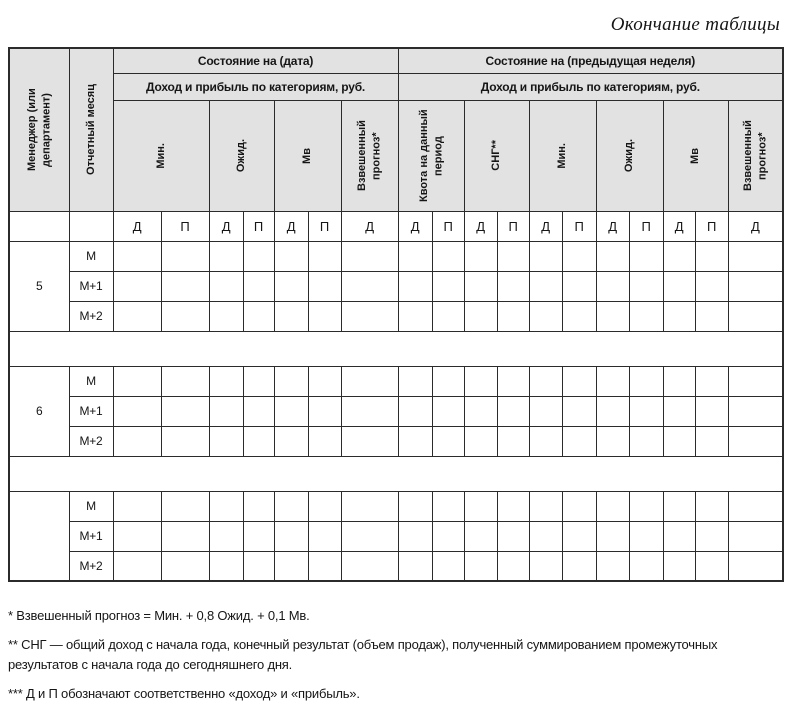 The width and height of the screenshot is (790, 711). What do you see at coordinates (91, 381) in the screenshot?
I see `month-cell: М` at bounding box center [91, 381].